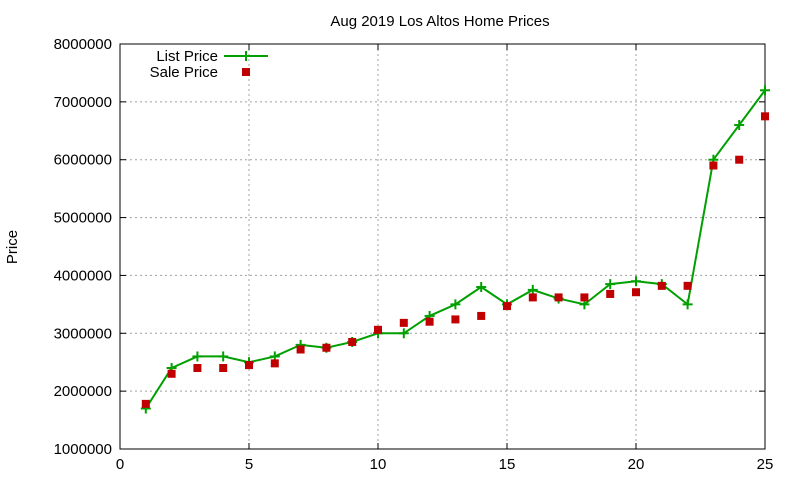 This screenshot has height=480, width=800. Describe the element at coordinates (246, 72) in the screenshot. I see `legend-square-marker` at that location.